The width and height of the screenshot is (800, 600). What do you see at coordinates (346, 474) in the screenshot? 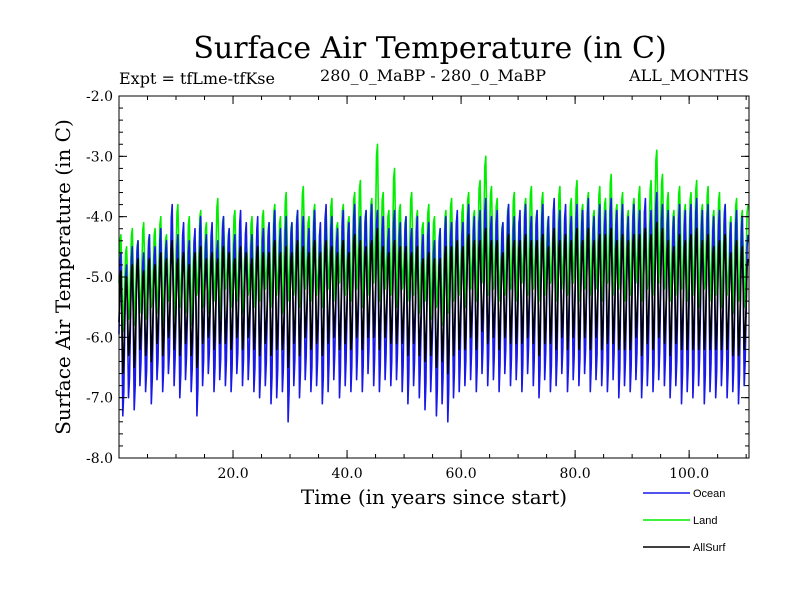
I see `x-tick-label: 40.0` at bounding box center [346, 474].